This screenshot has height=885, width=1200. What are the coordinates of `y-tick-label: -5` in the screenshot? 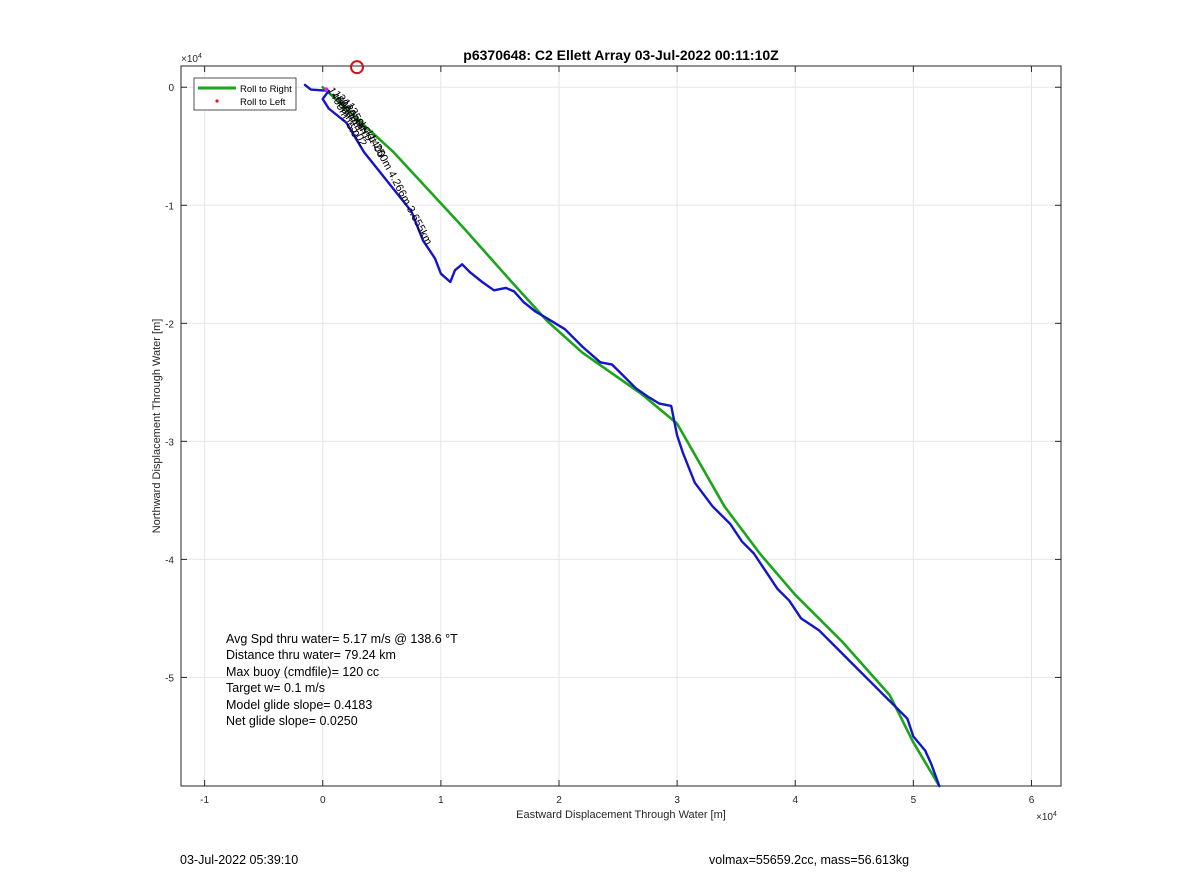 It's located at (169, 678).